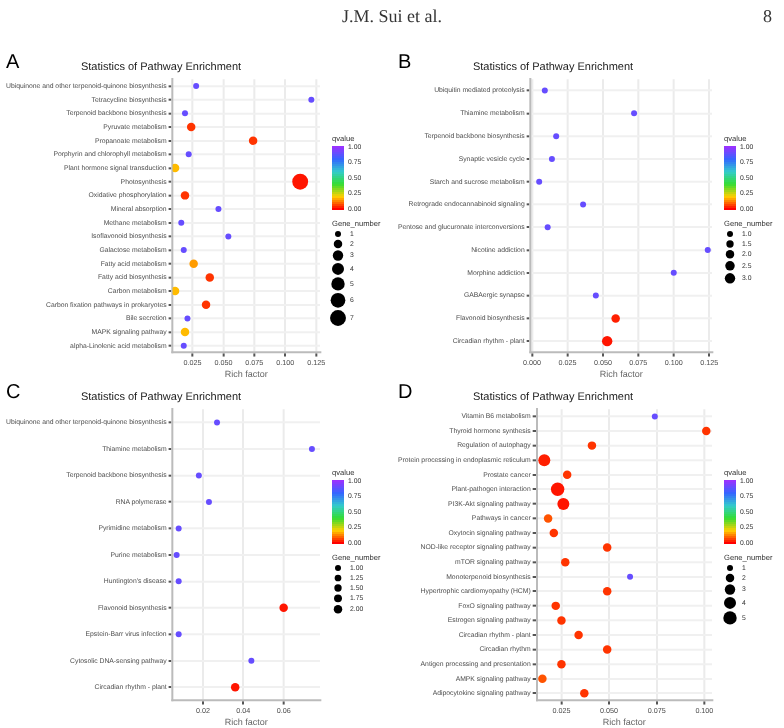  What do you see at coordinates (405, 393) in the screenshot?
I see `text: D` at bounding box center [405, 393].